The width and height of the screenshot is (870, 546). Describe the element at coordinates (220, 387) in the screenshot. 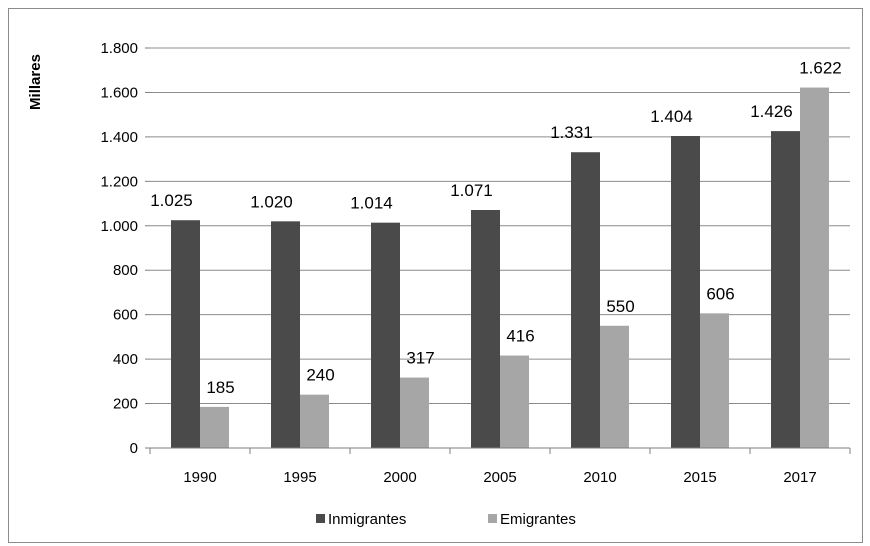

I see `data-label-emigrantes-1990: 185` at that location.